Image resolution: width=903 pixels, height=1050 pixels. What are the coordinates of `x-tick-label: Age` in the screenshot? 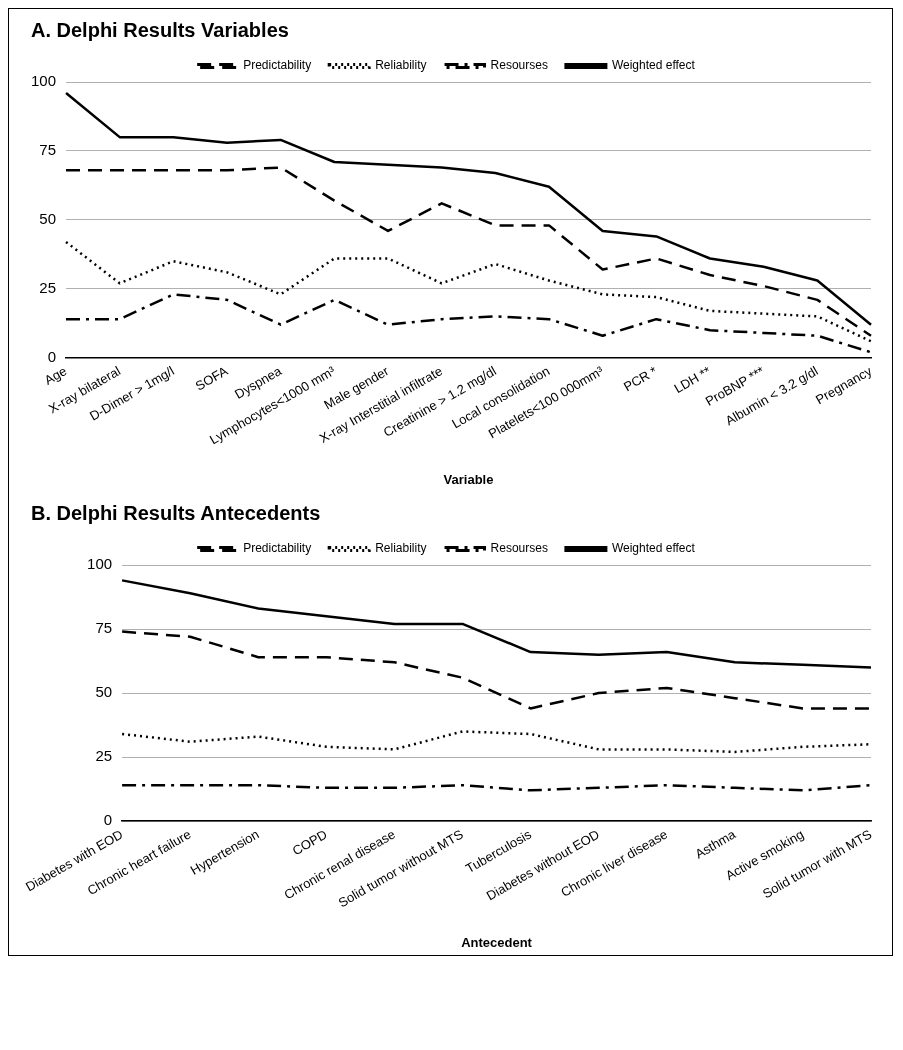 It's located at (55, 375).